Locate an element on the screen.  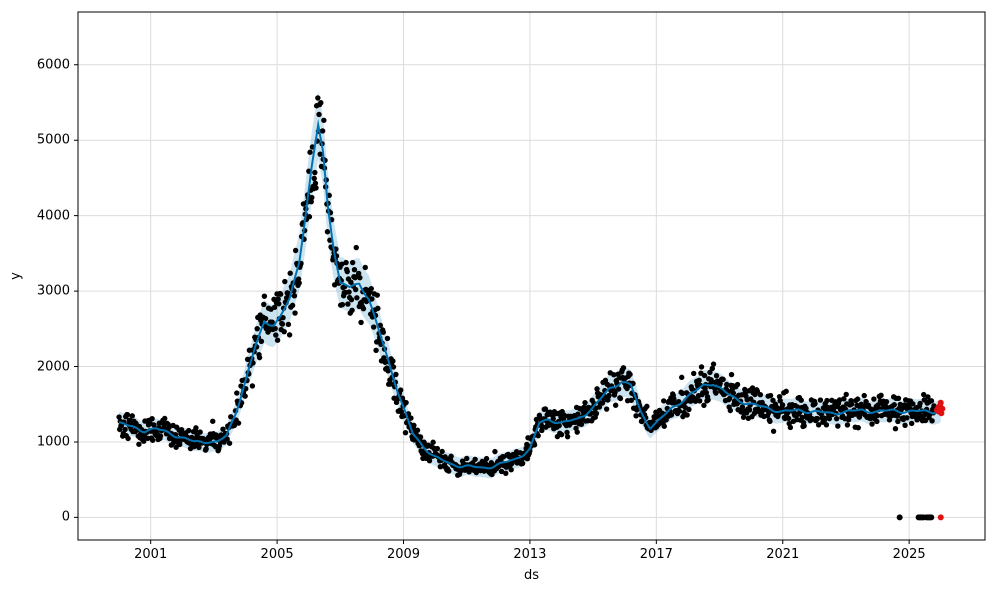
y-axis-label: y is located at coordinates (16, 276).